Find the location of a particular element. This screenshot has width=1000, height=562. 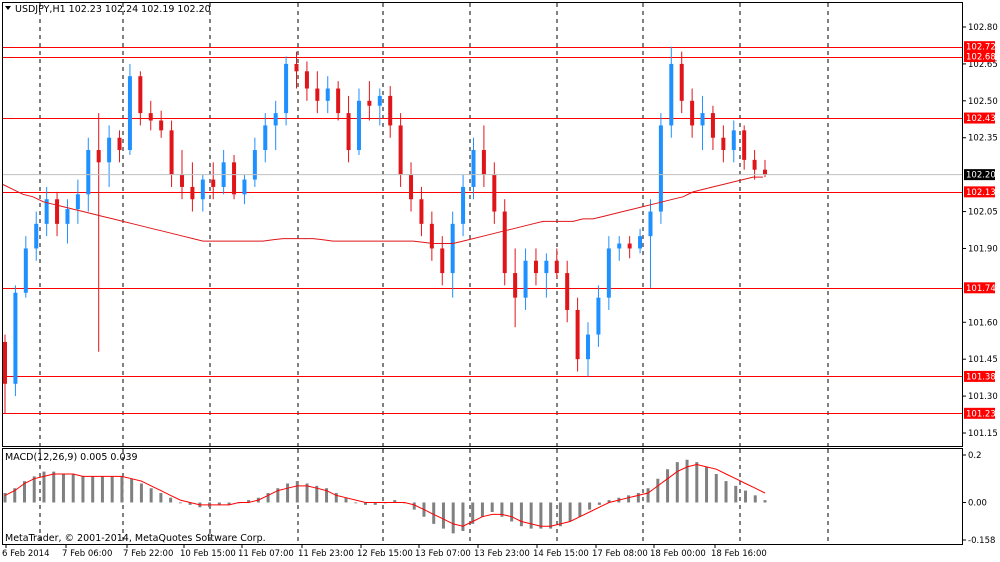

x-tick-label: 13 Feb 07:00 is located at coordinates (443, 554).